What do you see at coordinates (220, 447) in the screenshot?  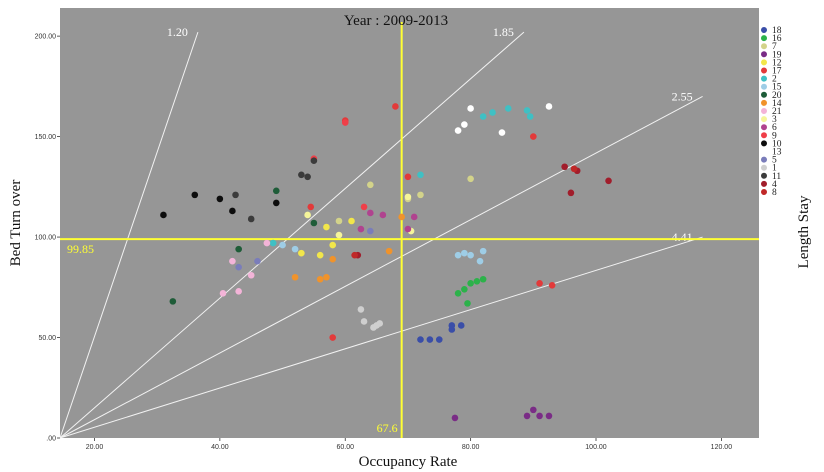 I see `x-tick-40-00: 40.00` at bounding box center [220, 447].